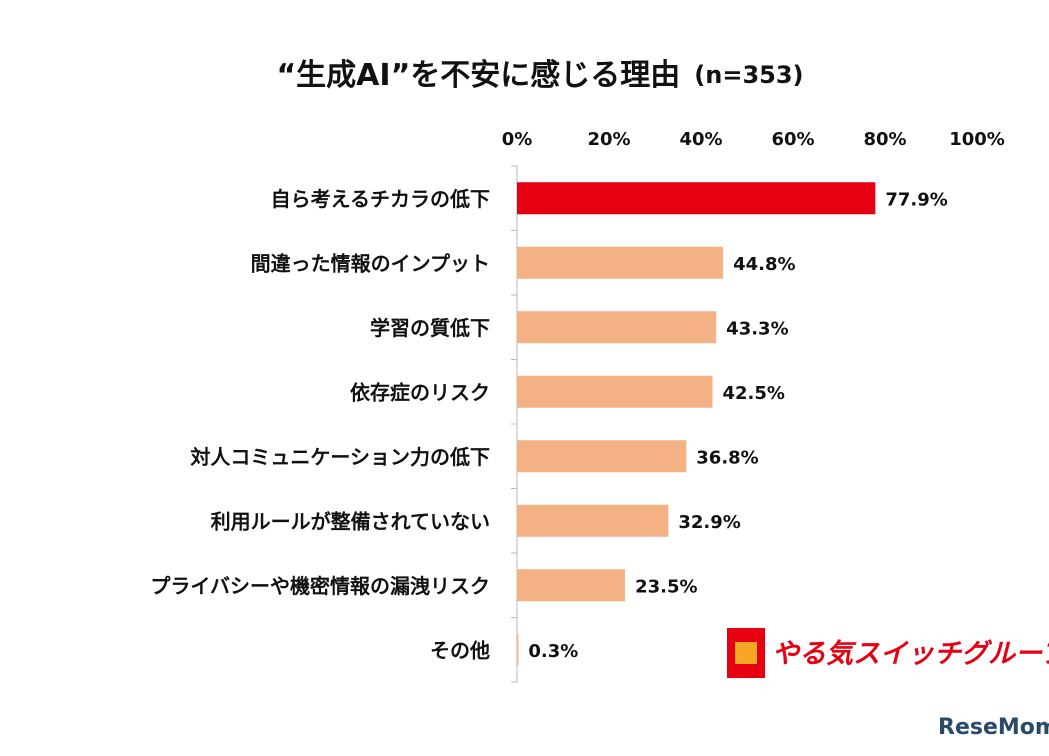  Describe the element at coordinates (977, 139) in the screenshot. I see `x-tick-label: 100%` at that location.